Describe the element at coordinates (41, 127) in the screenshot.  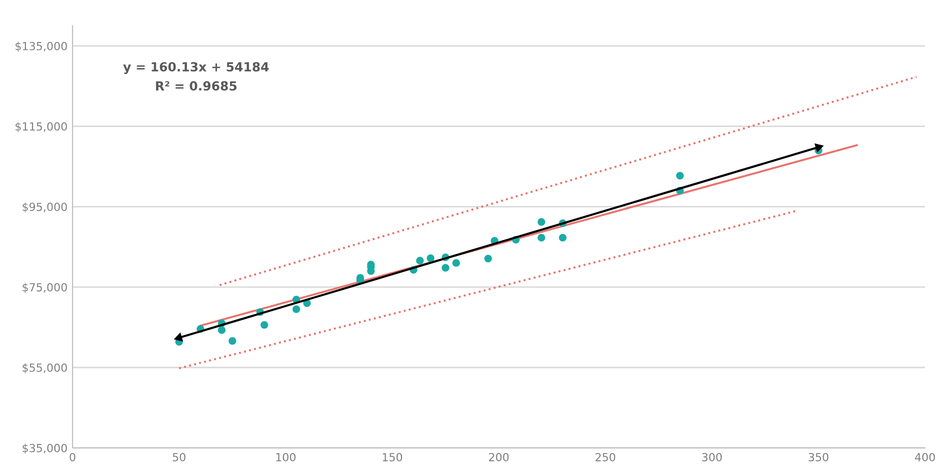
I see `y-tick-label: $115,000` at that location.